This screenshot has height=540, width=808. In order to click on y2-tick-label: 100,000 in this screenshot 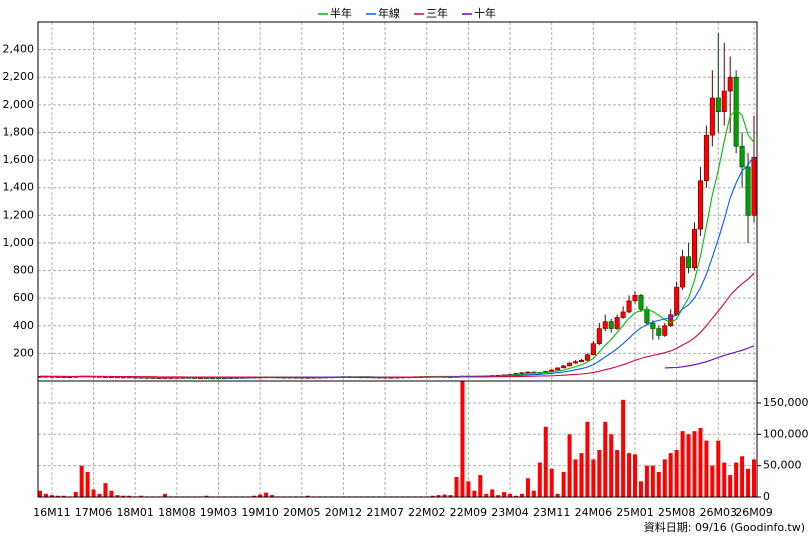, I will do `click(785, 433)`.